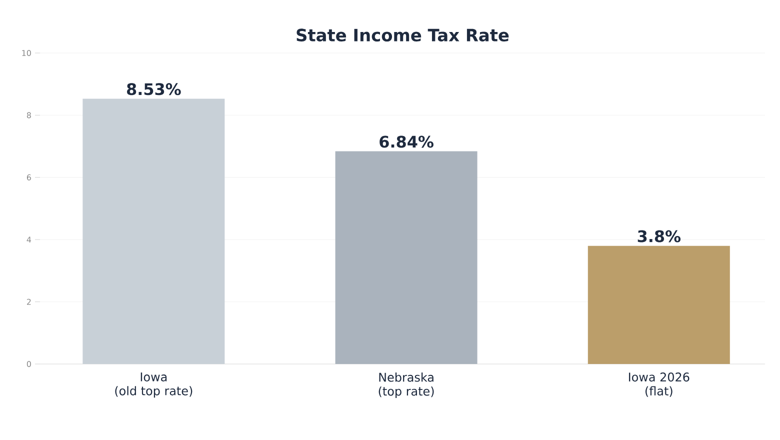 This screenshot has height=440, width=780. I want to click on data-label: 3.8%, so click(659, 236).